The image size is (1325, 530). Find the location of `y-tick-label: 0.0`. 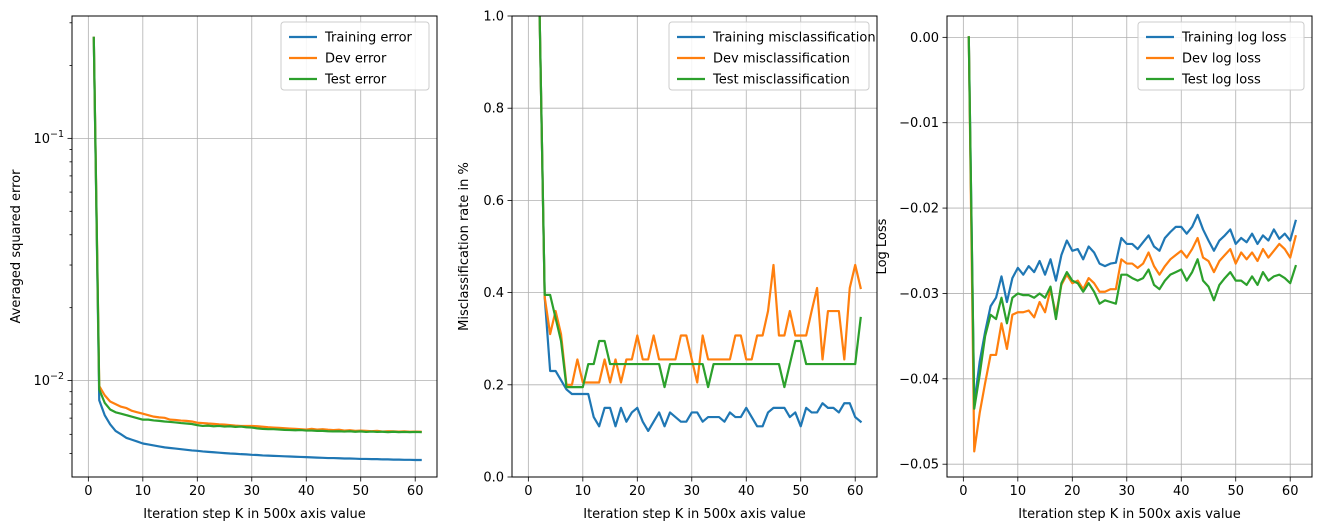

y-tick-label: 0.0 is located at coordinates (493, 478).